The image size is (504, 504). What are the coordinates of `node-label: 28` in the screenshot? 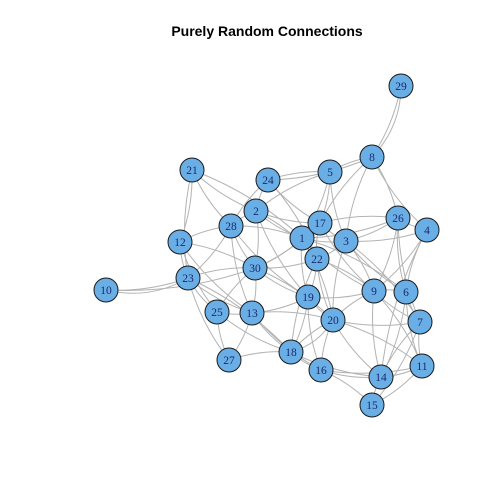 It's located at (231, 227).